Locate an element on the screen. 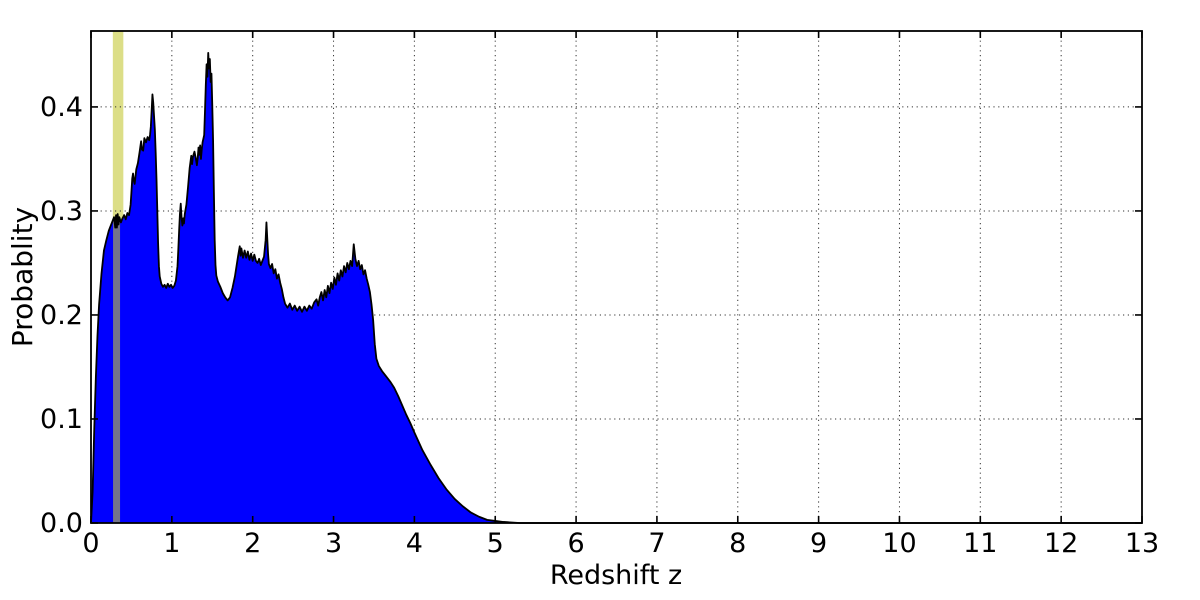 The height and width of the screenshot is (600, 1200). x-tick-label: 9 is located at coordinates (818, 543).